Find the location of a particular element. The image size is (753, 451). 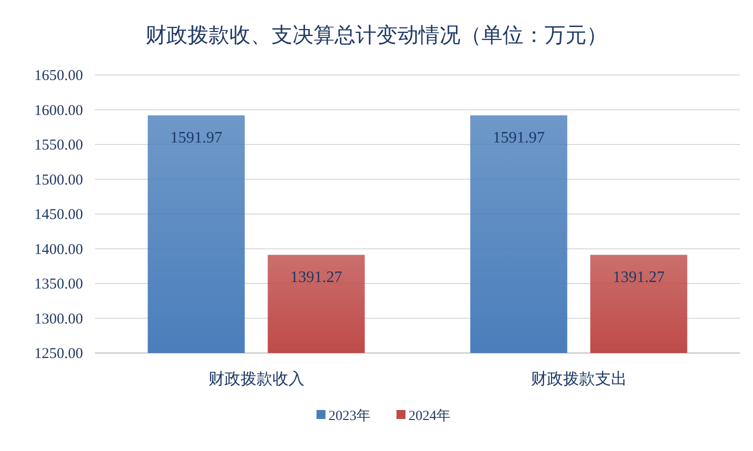

y-tick-label: 1400.00 is located at coordinates (58, 250).